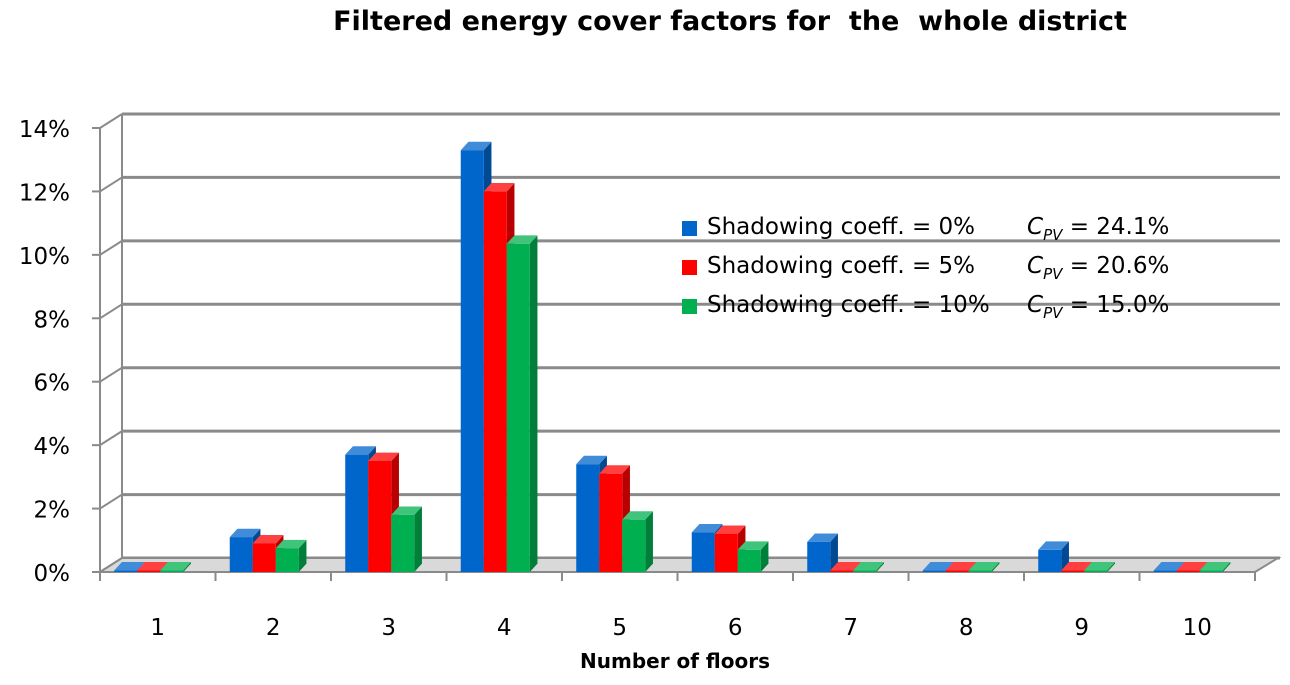 The width and height of the screenshot is (1290, 685). I want to click on legend-label: Shadowing coeff. = 5%, so click(841, 266).